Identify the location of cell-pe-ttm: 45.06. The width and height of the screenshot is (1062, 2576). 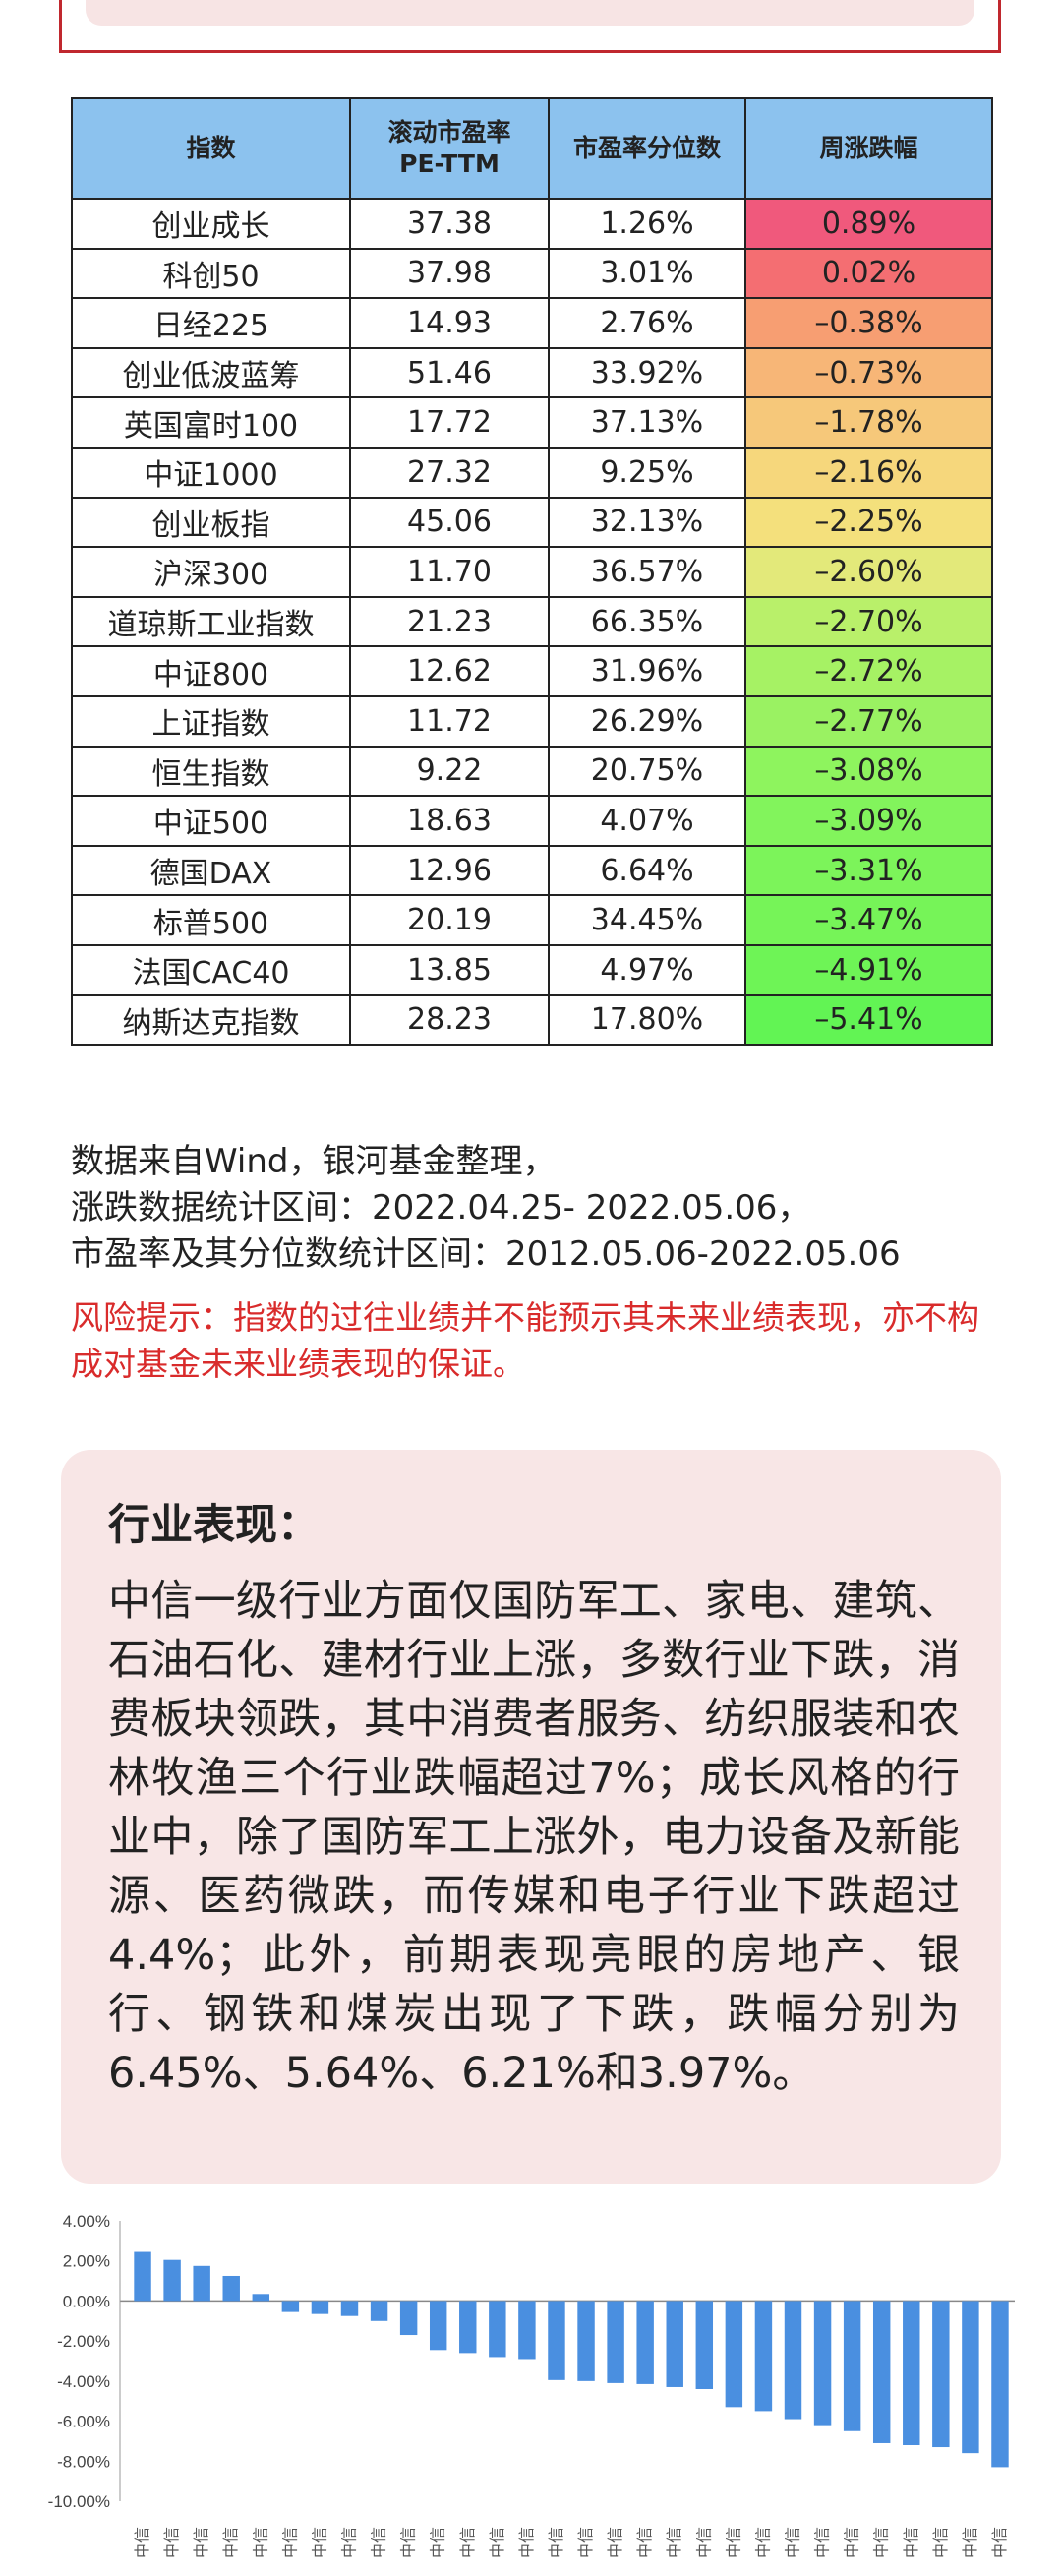
(449, 522).